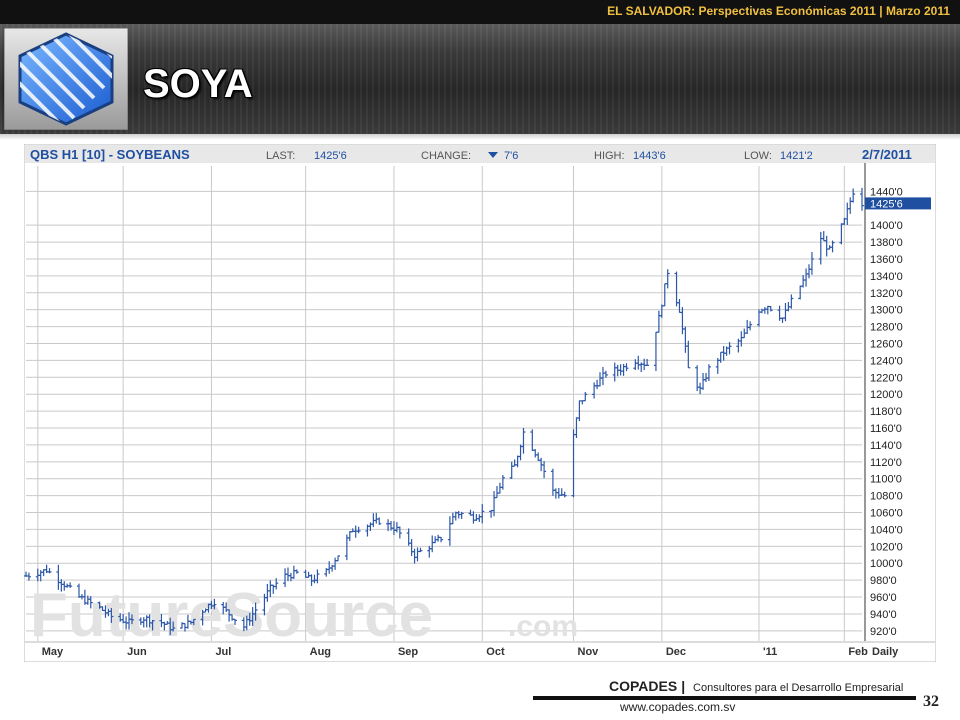  I want to click on y-tick-label: 980'0, so click(883, 581).